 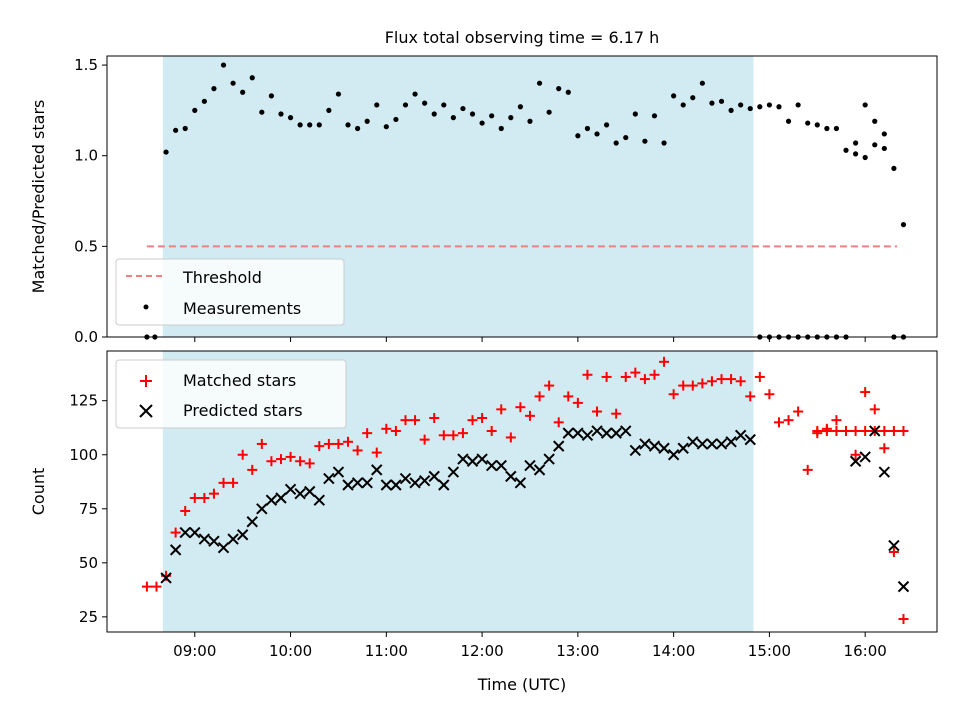 What do you see at coordinates (673, 651) in the screenshot?
I see `x-tick-label: 14:00` at bounding box center [673, 651].